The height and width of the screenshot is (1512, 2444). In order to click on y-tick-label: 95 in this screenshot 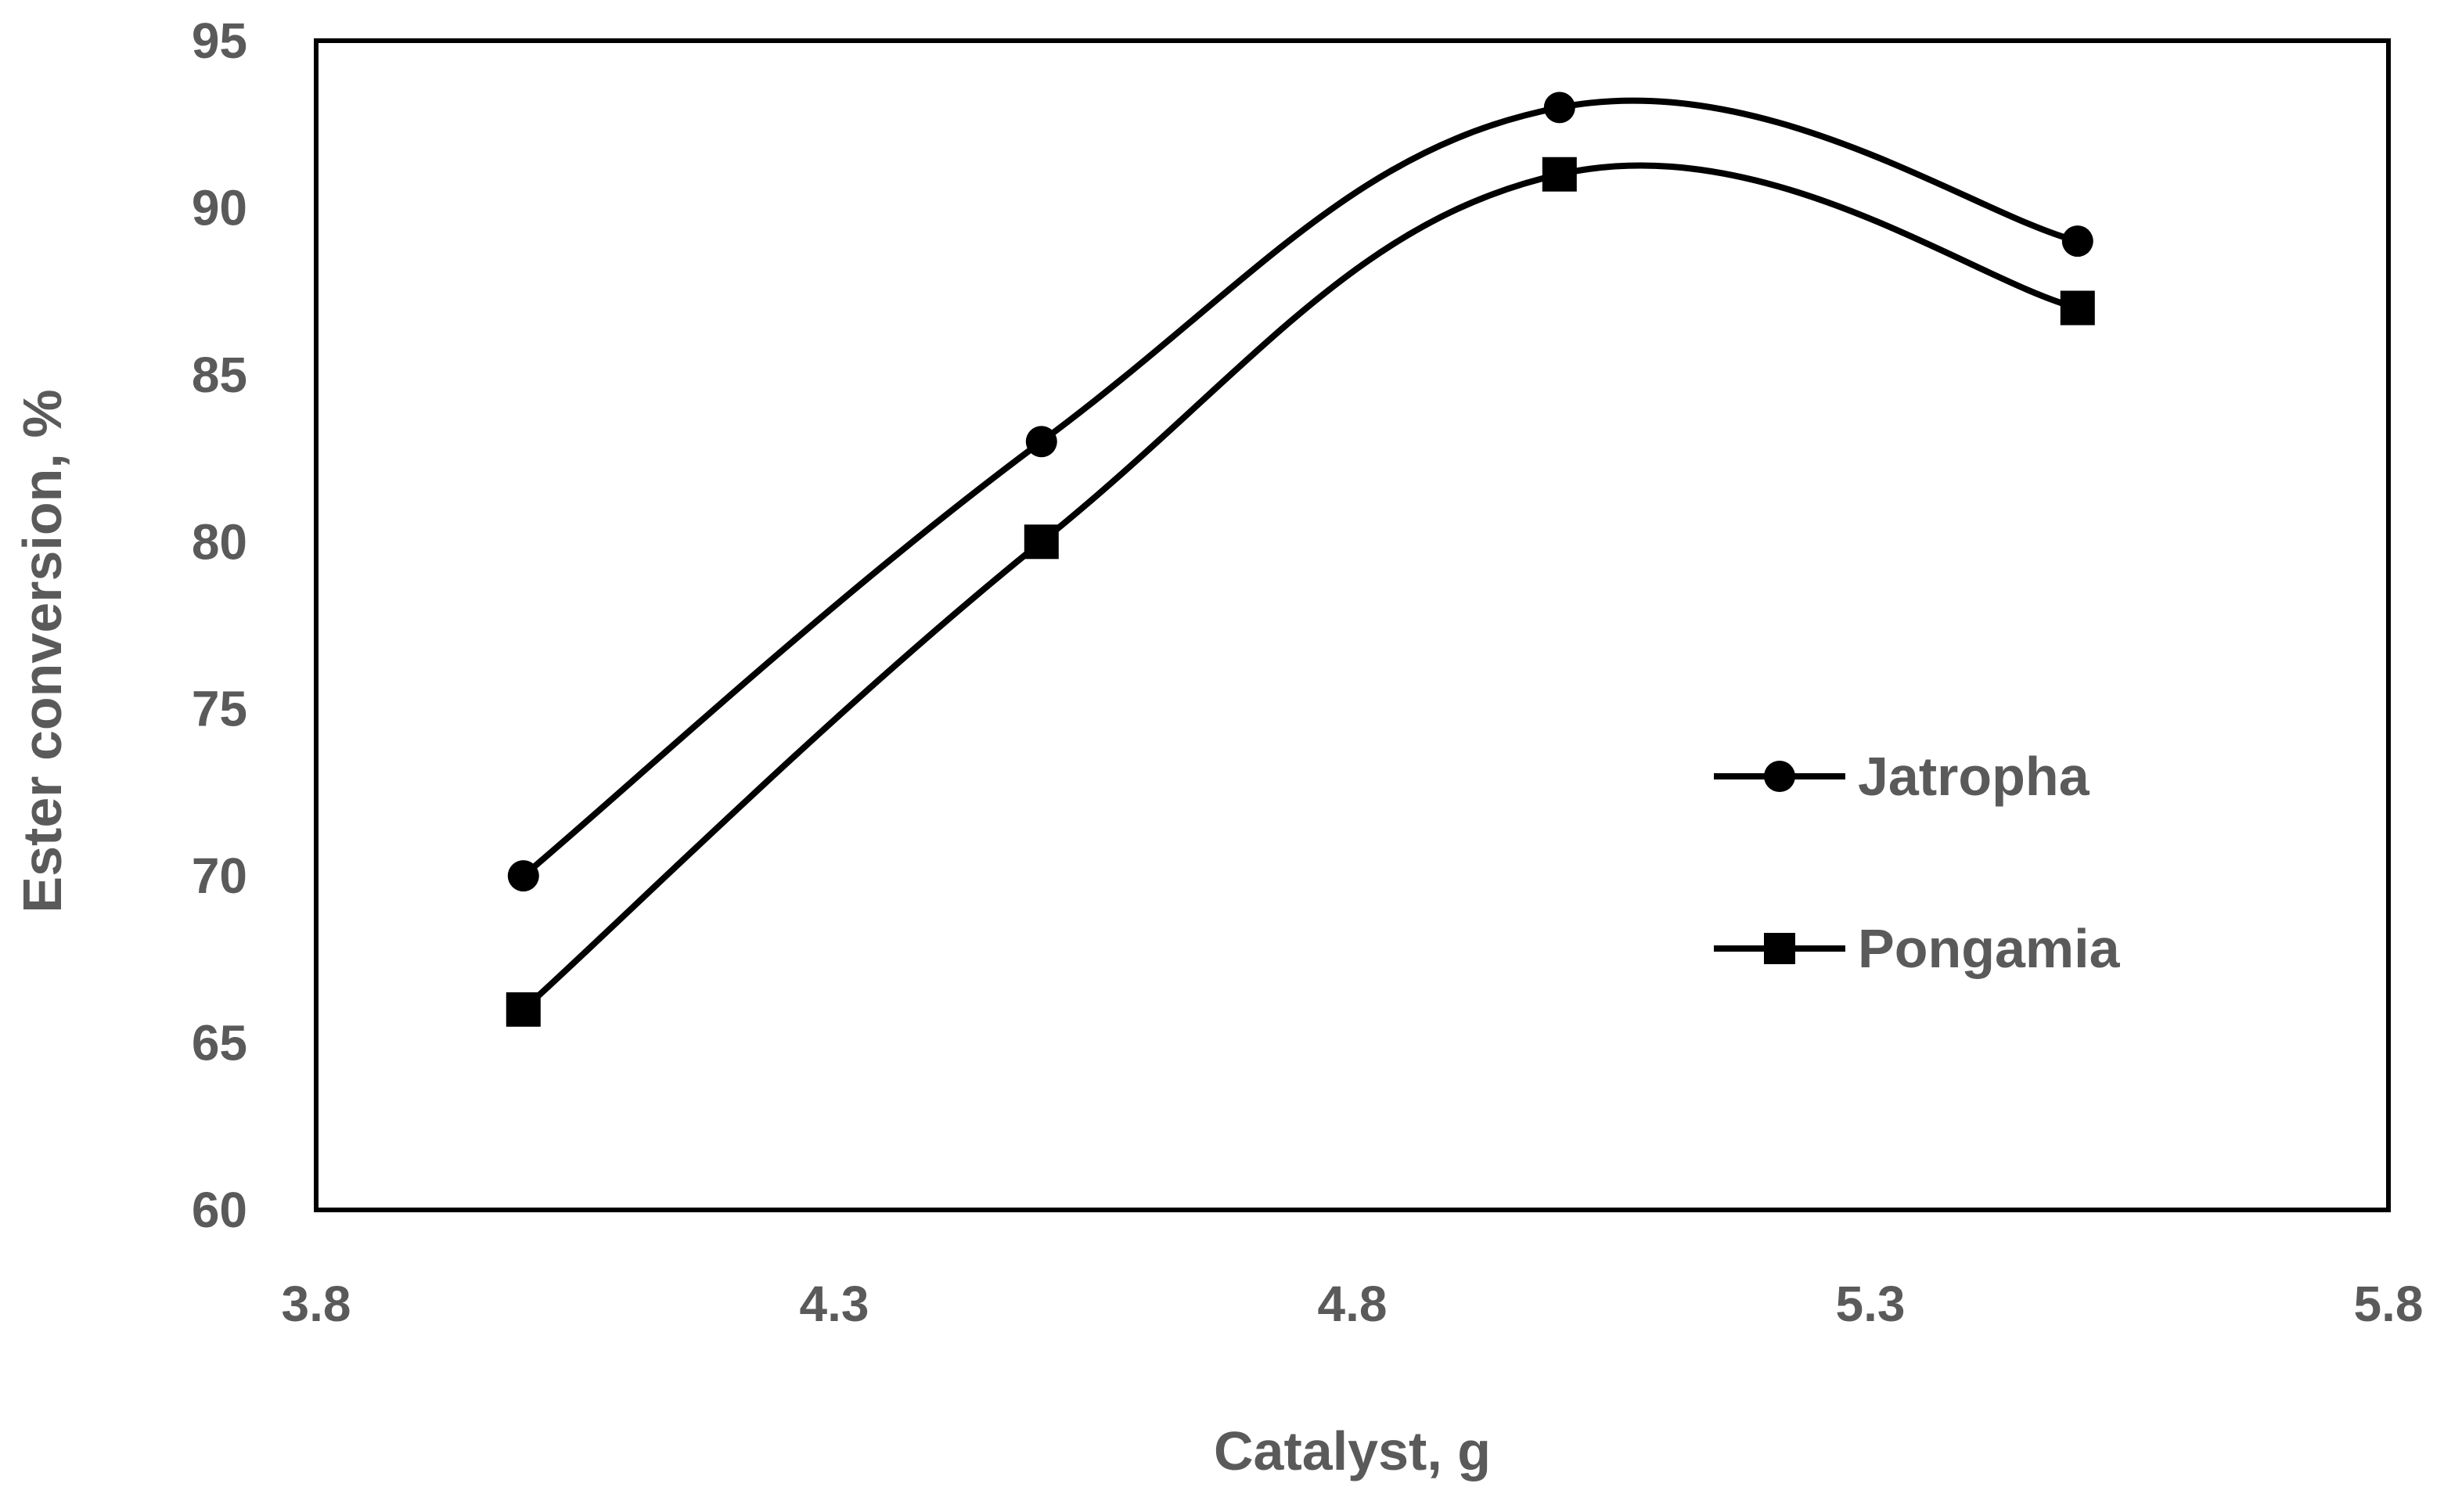, I will do `click(219, 41)`.